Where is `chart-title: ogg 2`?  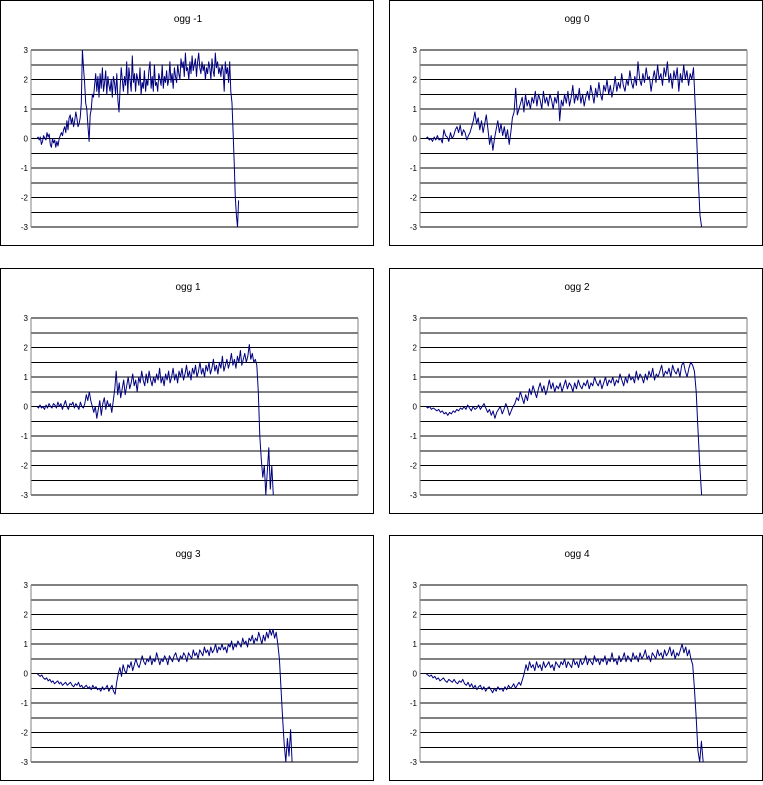
chart-title: ogg 2 is located at coordinates (576, 287).